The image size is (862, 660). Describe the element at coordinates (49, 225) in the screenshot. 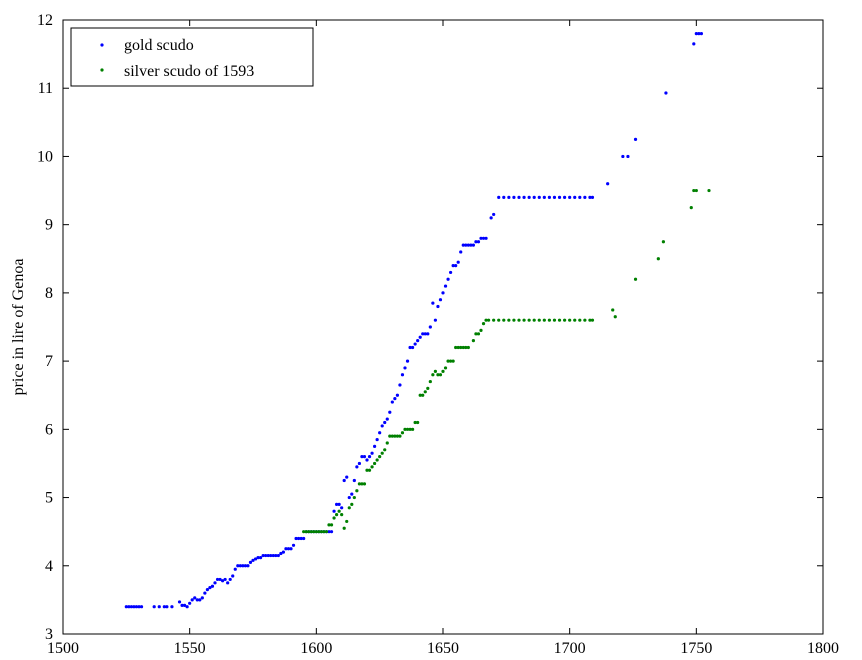

I see `y-tick-label: 9` at that location.